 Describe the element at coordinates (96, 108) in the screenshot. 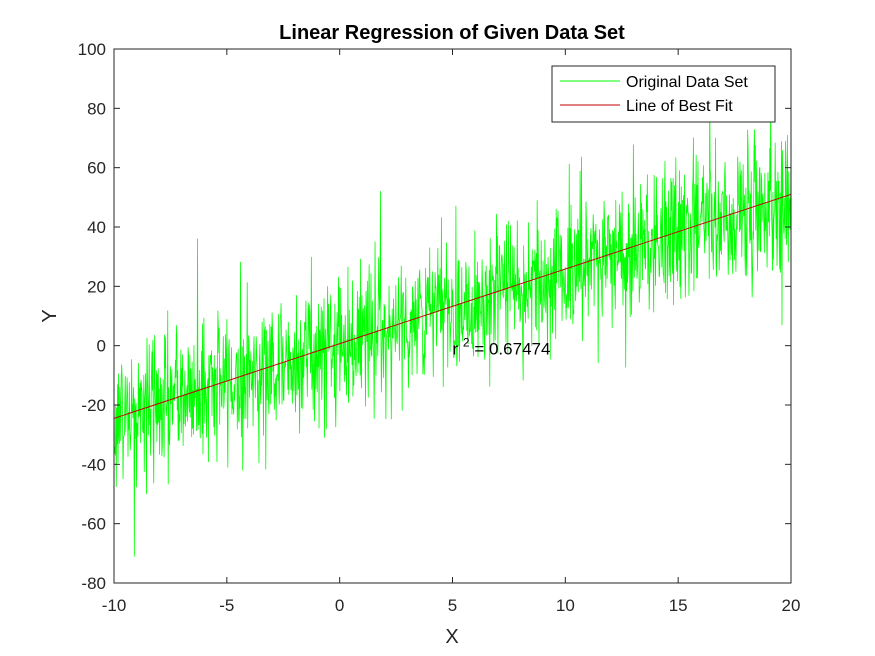

I see `y-tick-label: 80` at that location.